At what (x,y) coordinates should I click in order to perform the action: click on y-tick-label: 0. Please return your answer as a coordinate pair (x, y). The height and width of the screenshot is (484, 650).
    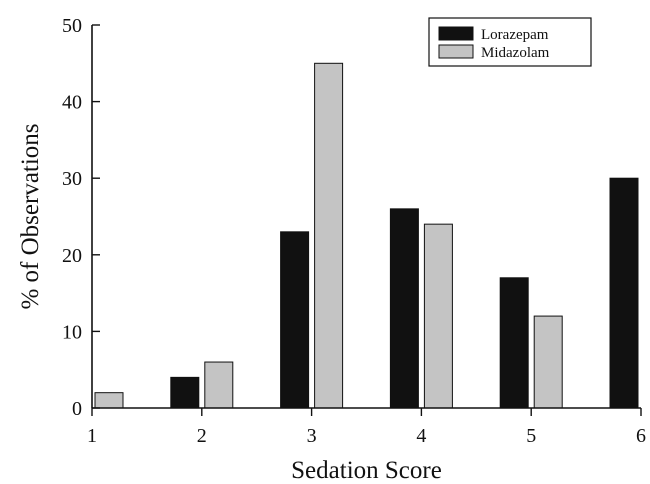
    Looking at the image, I should click on (77, 409).